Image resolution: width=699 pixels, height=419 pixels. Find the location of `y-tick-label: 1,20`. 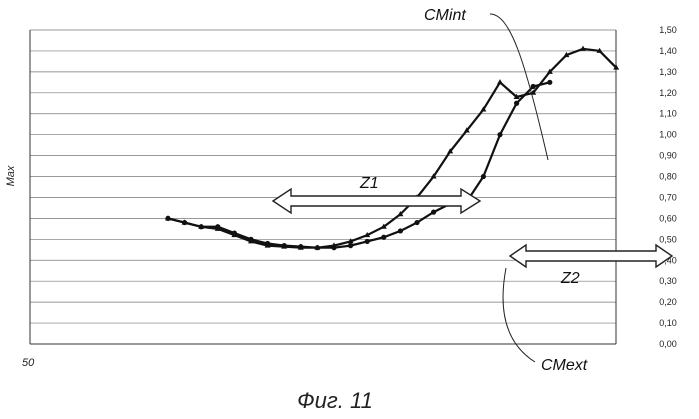

y-tick-label: 1,20 is located at coordinates (668, 93).